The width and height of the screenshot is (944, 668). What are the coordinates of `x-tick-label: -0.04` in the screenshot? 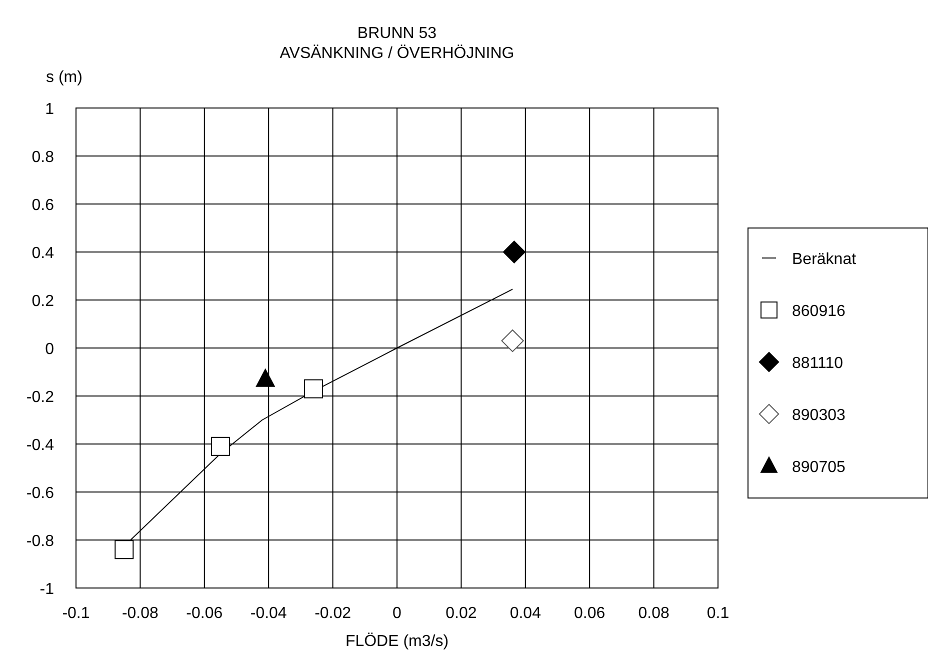 It's located at (268, 613).